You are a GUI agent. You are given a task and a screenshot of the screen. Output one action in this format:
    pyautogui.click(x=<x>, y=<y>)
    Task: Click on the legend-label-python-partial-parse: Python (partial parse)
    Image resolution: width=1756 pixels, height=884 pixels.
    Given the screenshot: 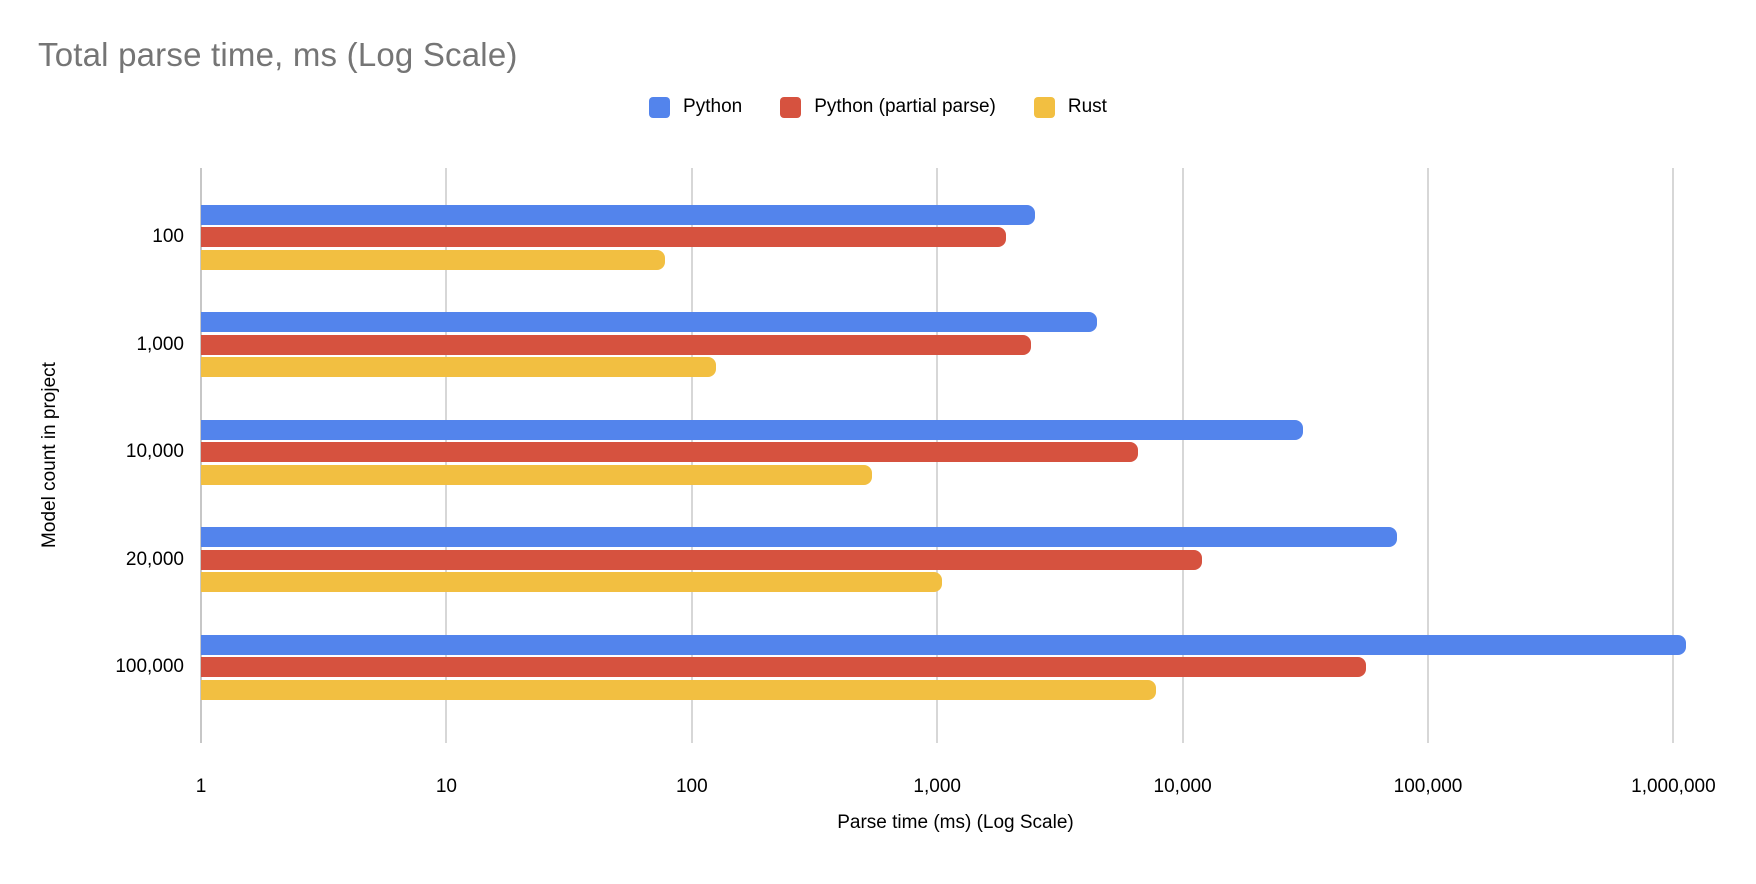 What is the action you would take?
    pyautogui.click(x=905, y=106)
    